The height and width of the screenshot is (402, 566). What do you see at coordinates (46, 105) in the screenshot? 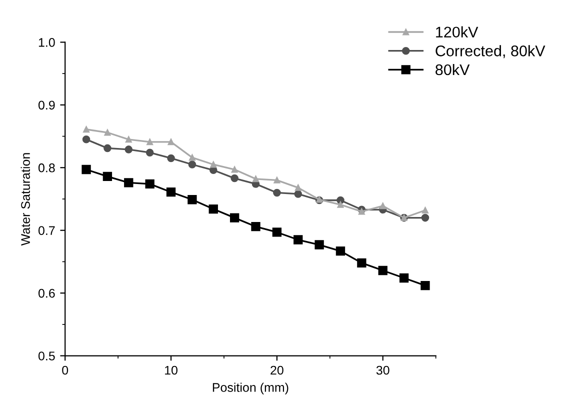
I see `y-tick-label: 0.9` at bounding box center [46, 105].